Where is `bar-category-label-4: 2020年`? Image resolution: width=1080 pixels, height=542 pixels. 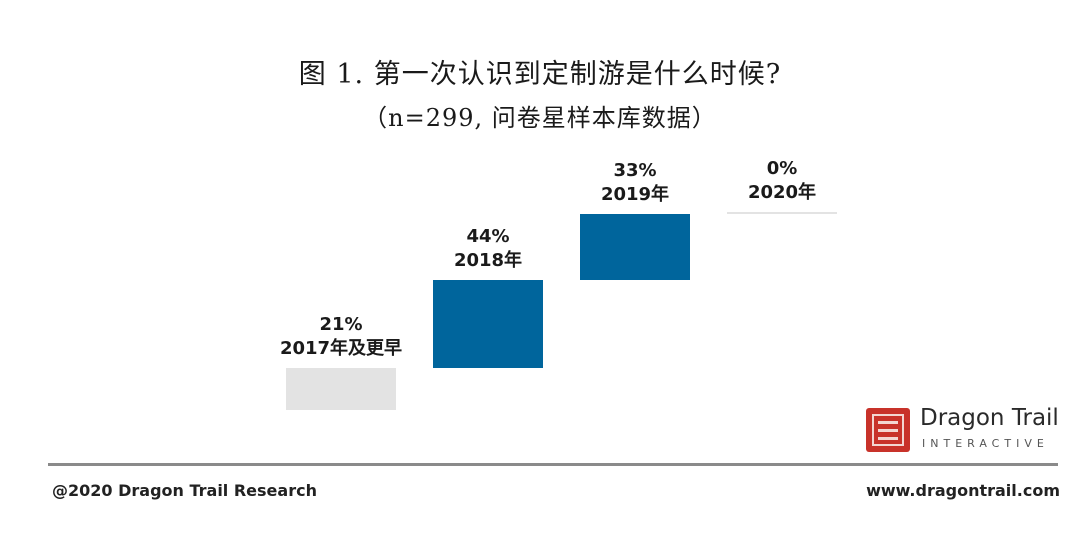
bar-category-label-4: 2020年 is located at coordinates (782, 192).